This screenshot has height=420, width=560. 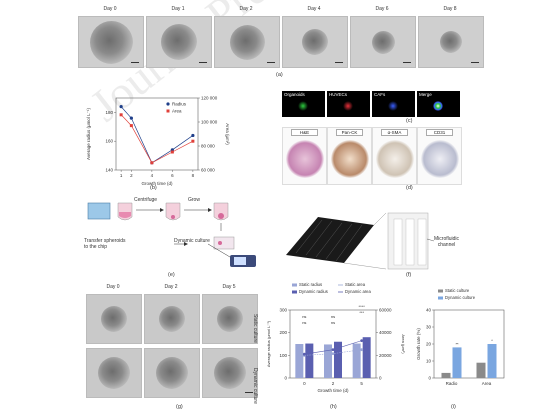 I want to click on y2-tick-label: 100 000, so click(x=209, y=122).